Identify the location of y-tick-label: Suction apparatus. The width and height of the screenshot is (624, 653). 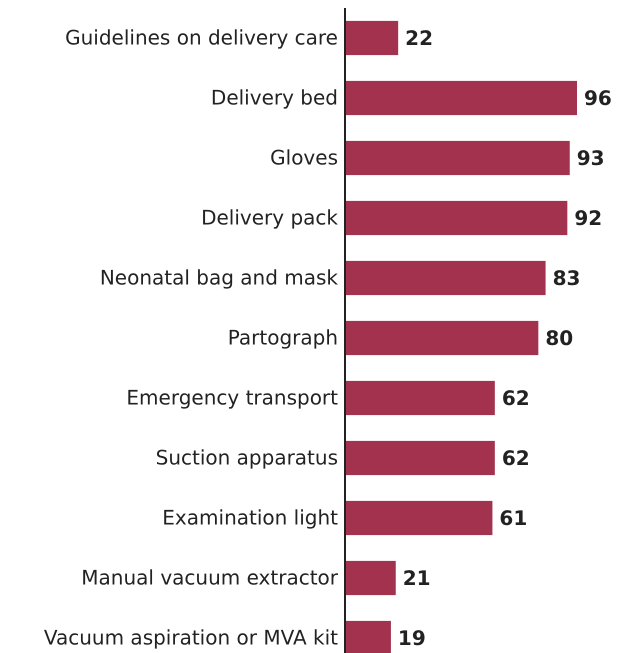
(247, 457).